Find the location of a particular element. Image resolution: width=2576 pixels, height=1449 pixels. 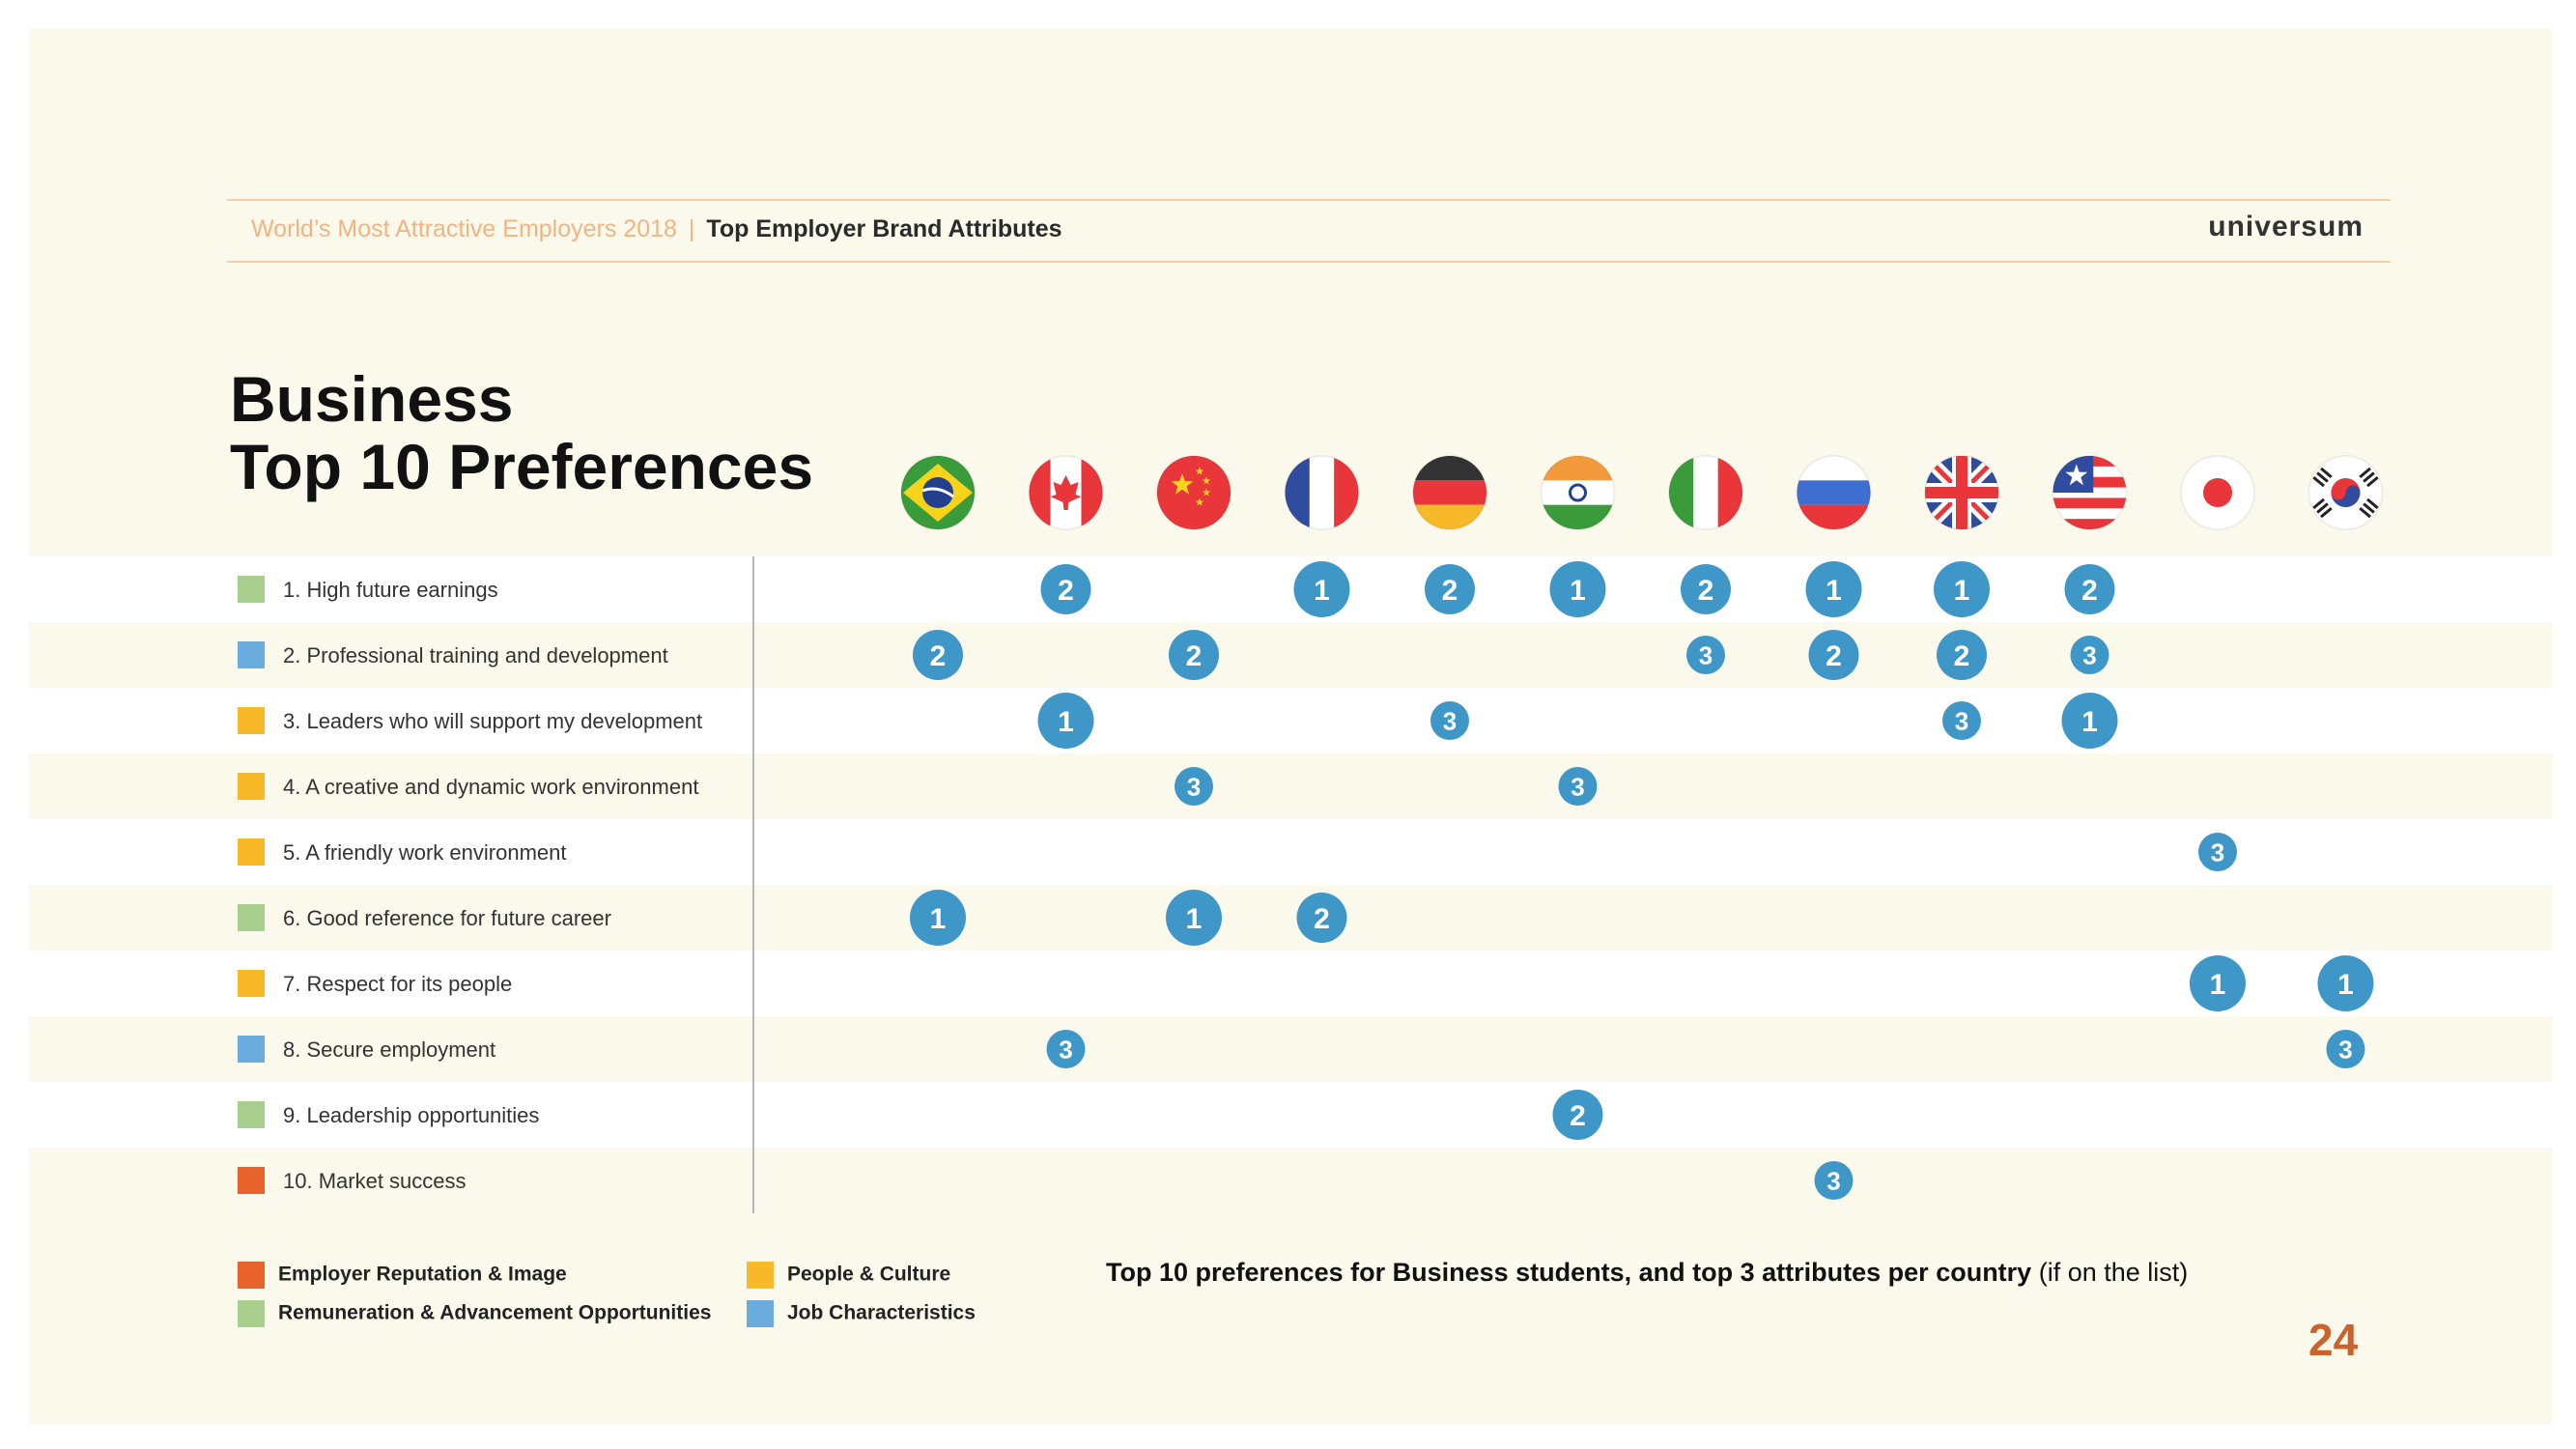

italy-flag is located at coordinates (1705, 492).